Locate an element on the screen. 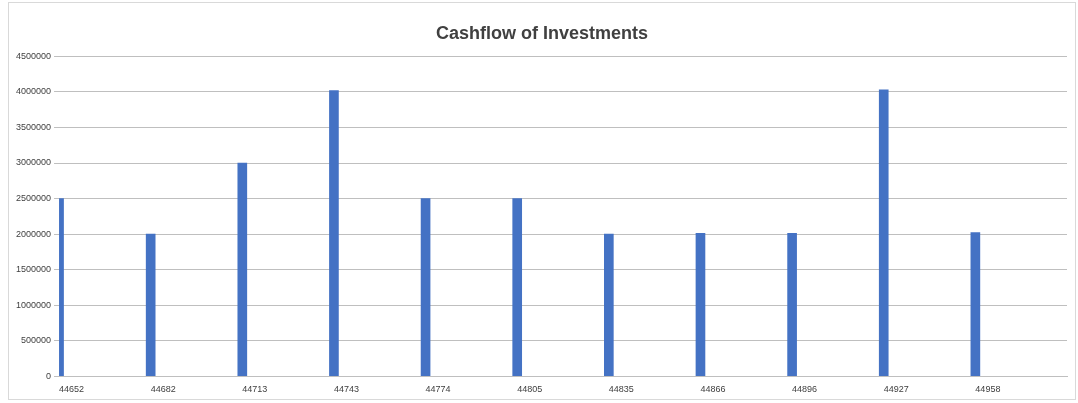 This screenshot has height=403, width=1078. y-tick-label: 4000000 is located at coordinates (33, 91).